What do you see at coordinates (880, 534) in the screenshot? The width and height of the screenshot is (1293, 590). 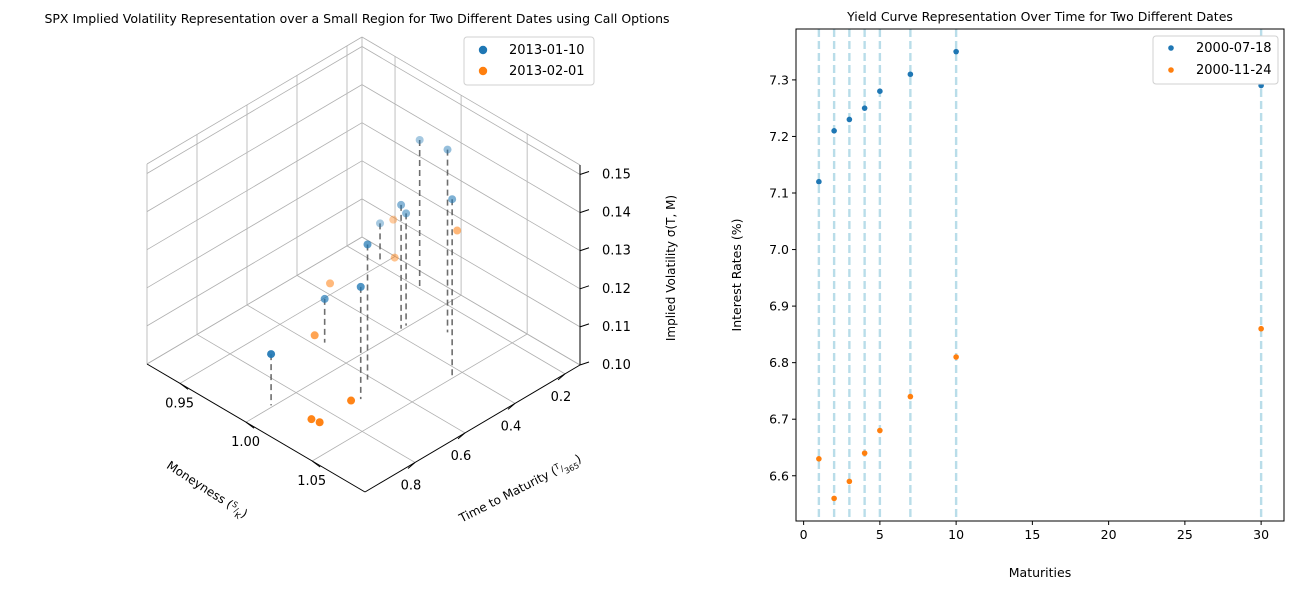 I see `x-tick-label: 5` at bounding box center [880, 534].